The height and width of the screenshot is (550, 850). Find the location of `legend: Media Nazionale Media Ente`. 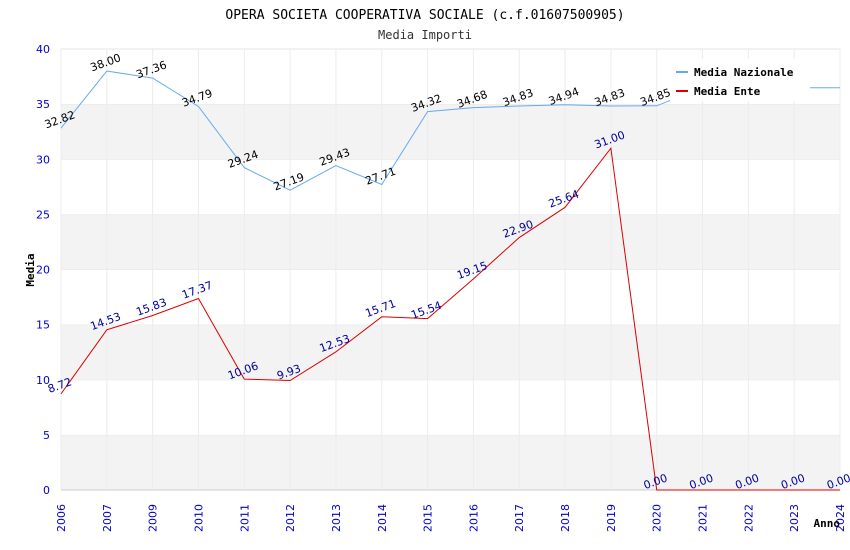

legend: Media Nazionale Media Ente is located at coordinates (740, 80).